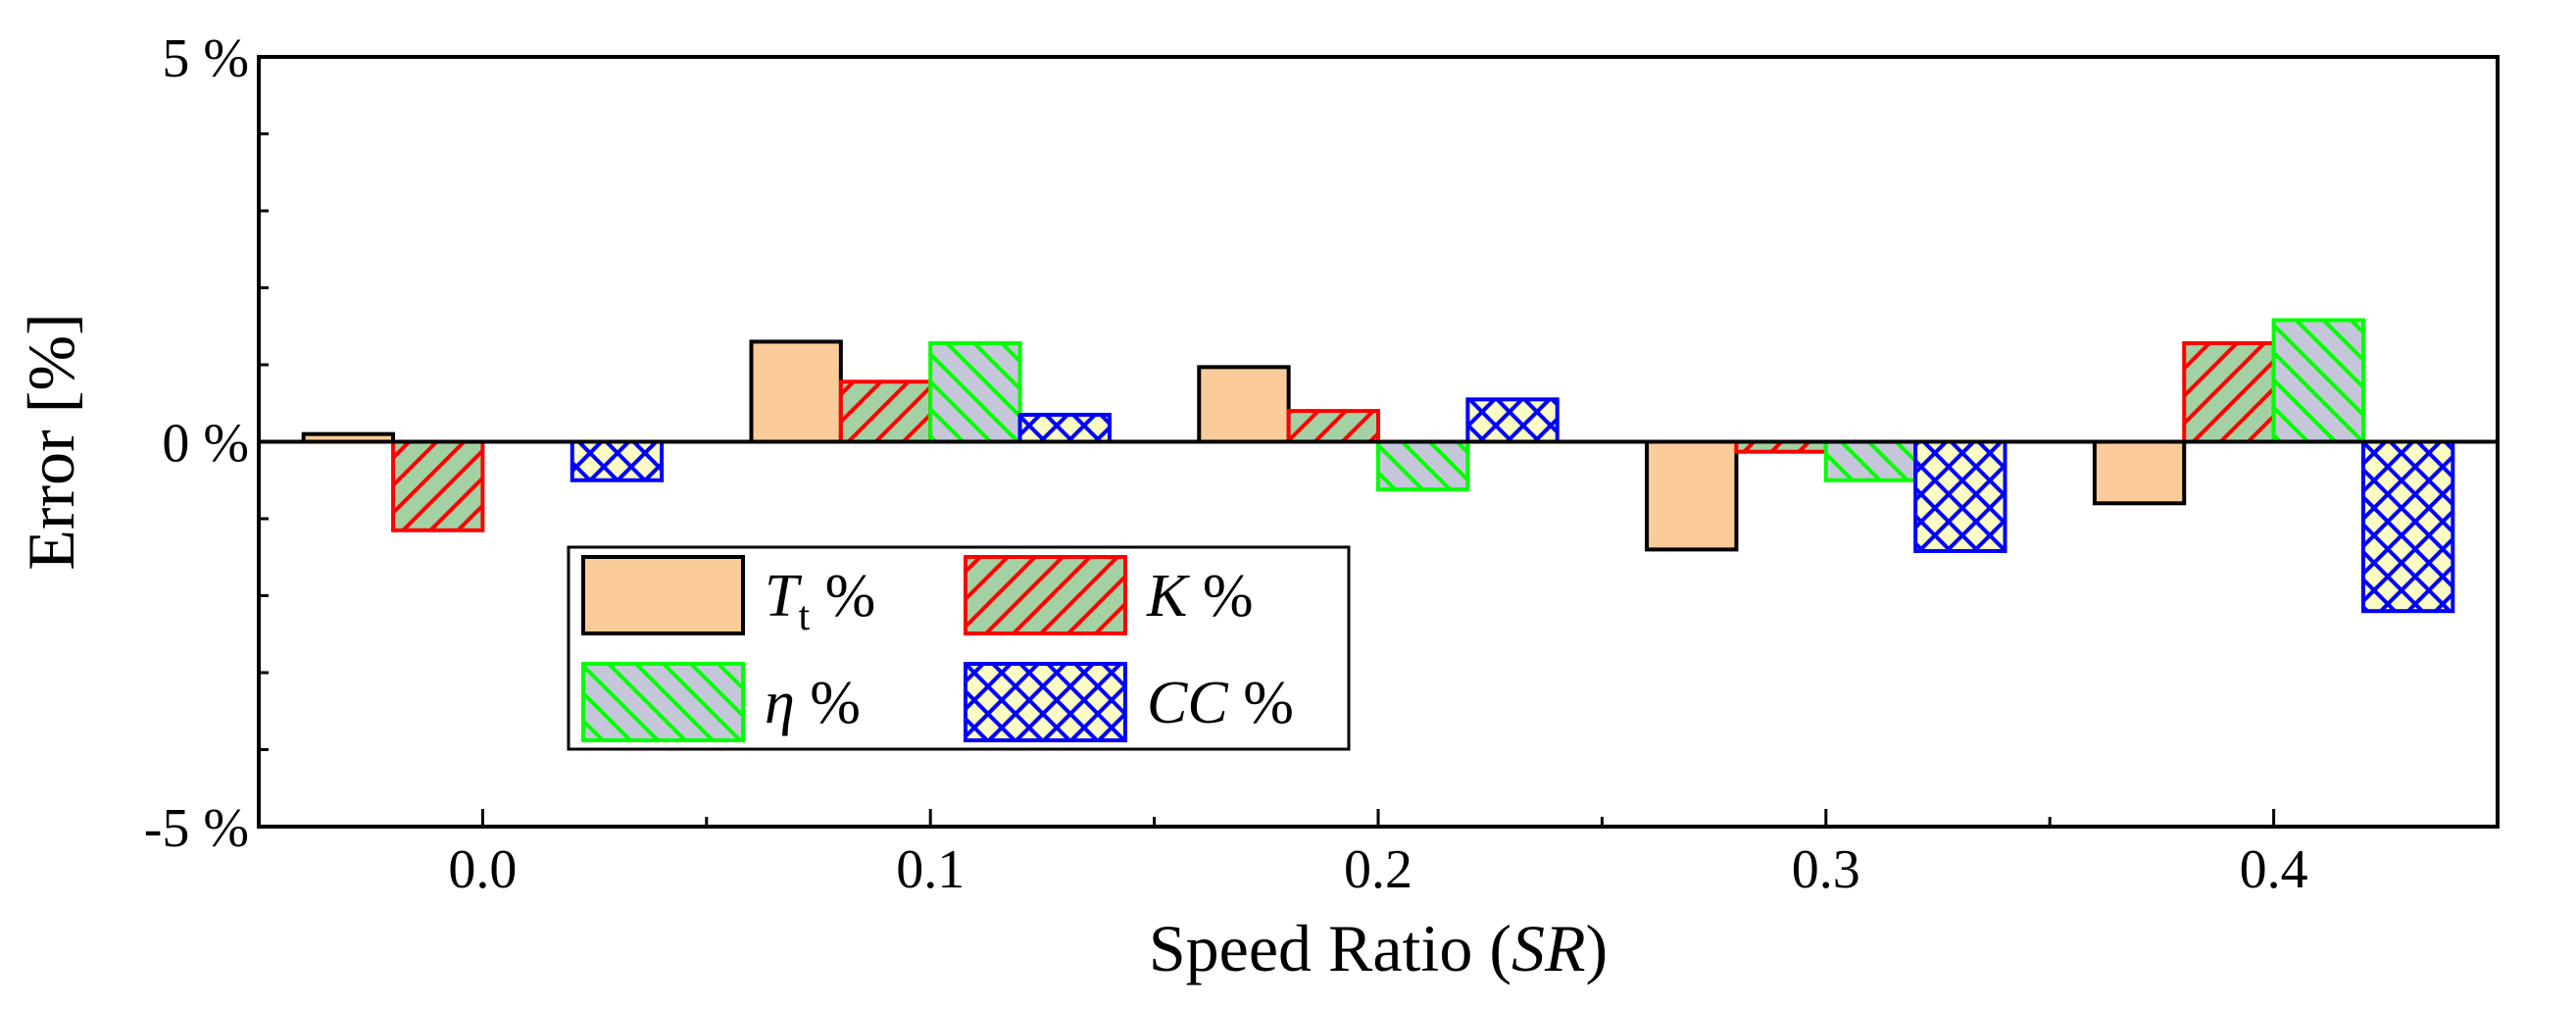 Image resolution: width=2576 pixels, height=1009 pixels. I want to click on bar-tt-0.2, so click(1244, 404).